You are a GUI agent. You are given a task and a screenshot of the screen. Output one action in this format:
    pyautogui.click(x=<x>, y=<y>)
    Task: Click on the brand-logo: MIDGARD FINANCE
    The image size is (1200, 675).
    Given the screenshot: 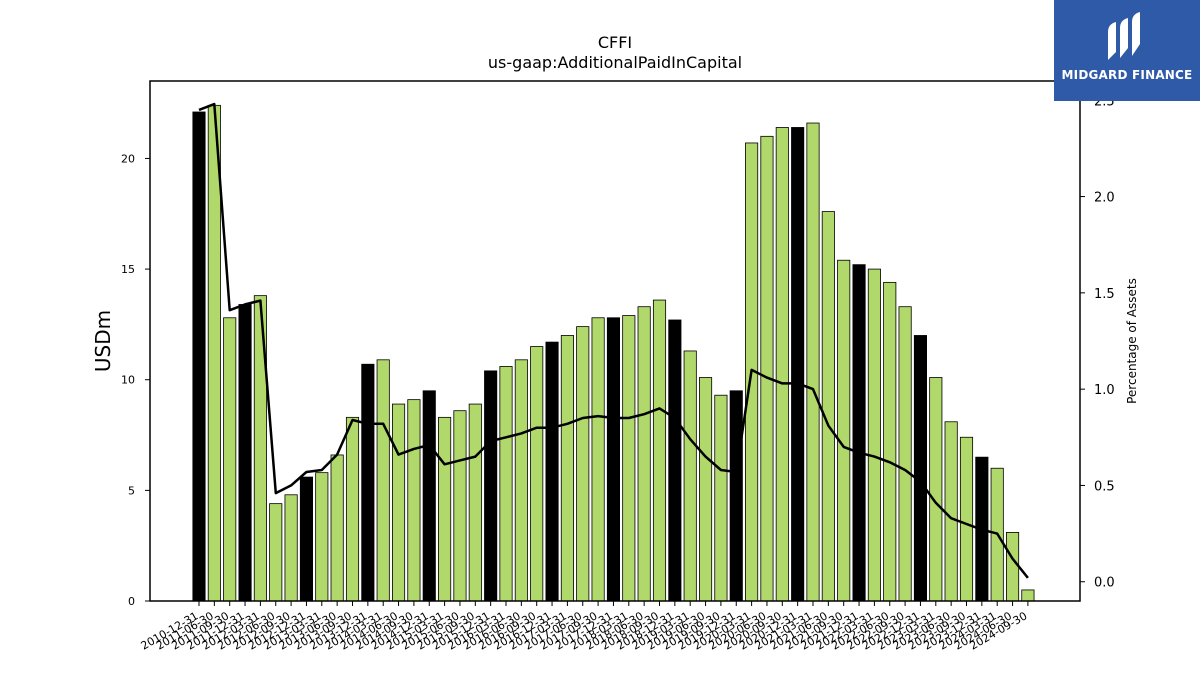 What is the action you would take?
    pyautogui.click(x=1127, y=50)
    